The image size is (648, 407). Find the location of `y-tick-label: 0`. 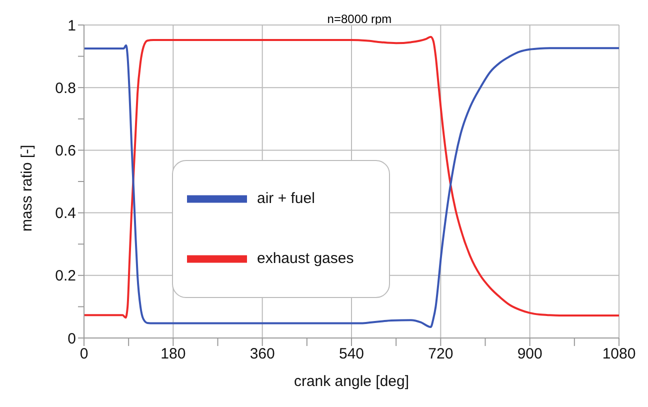

y-tick-label: 0 is located at coordinates (72, 339).